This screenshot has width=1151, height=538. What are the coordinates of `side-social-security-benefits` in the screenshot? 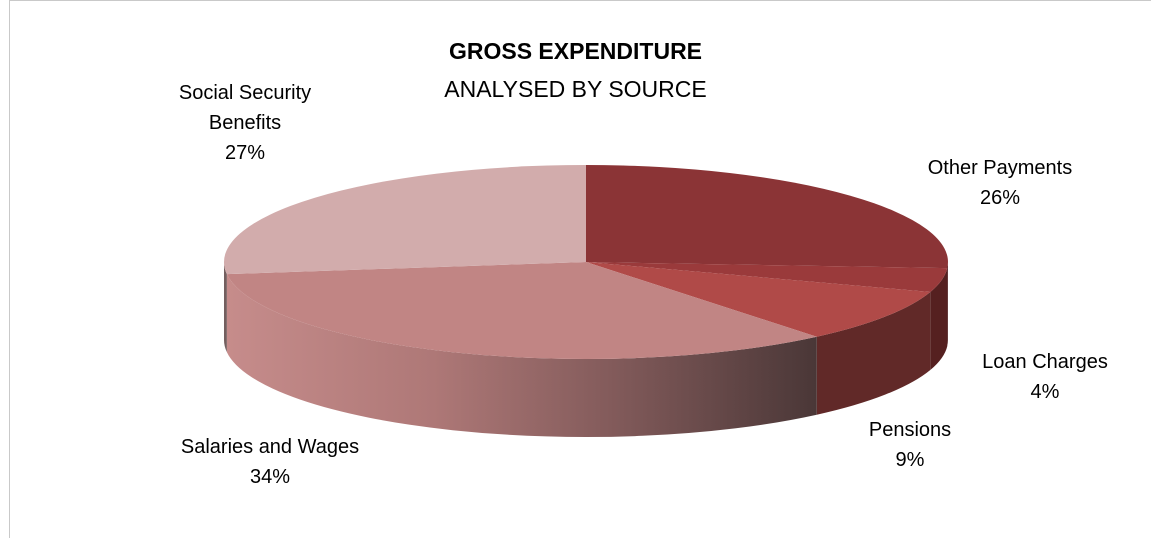 It's located at (225, 307).